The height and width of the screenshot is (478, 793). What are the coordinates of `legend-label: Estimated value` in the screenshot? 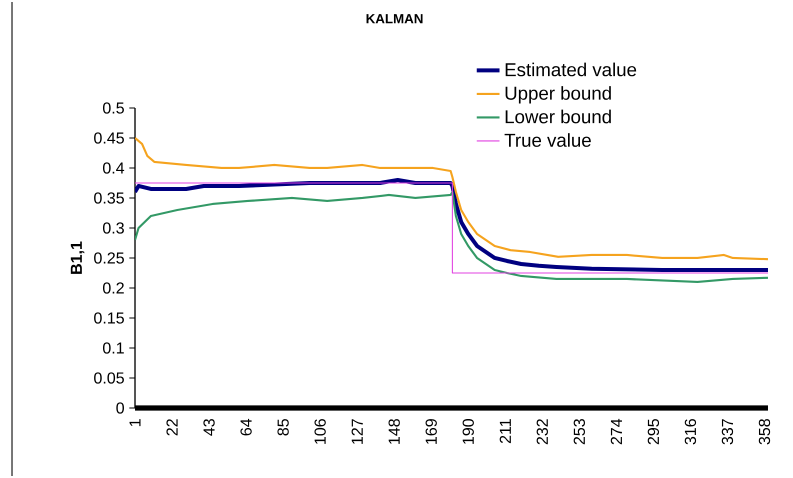 It's located at (571, 69).